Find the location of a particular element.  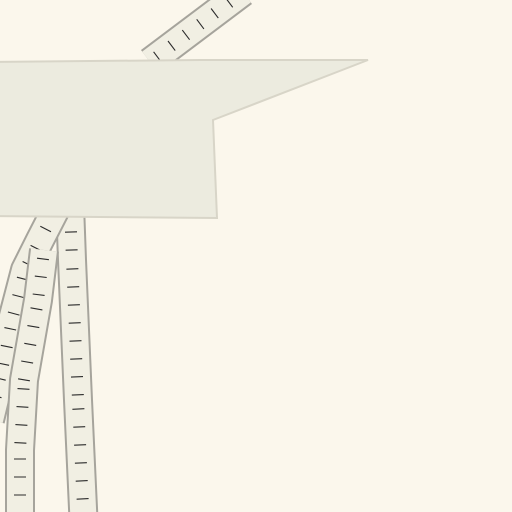

rail-track-south-right is located at coordinates (77, 358).